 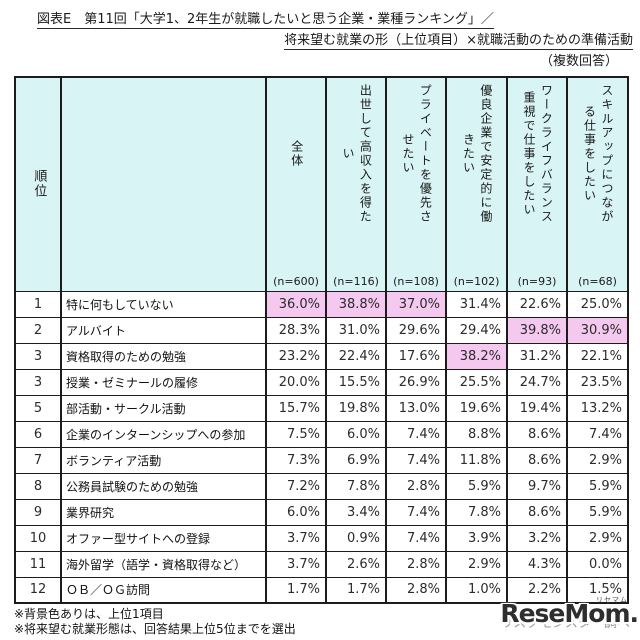 I want to click on rank-cell: 7, so click(x=38, y=460).